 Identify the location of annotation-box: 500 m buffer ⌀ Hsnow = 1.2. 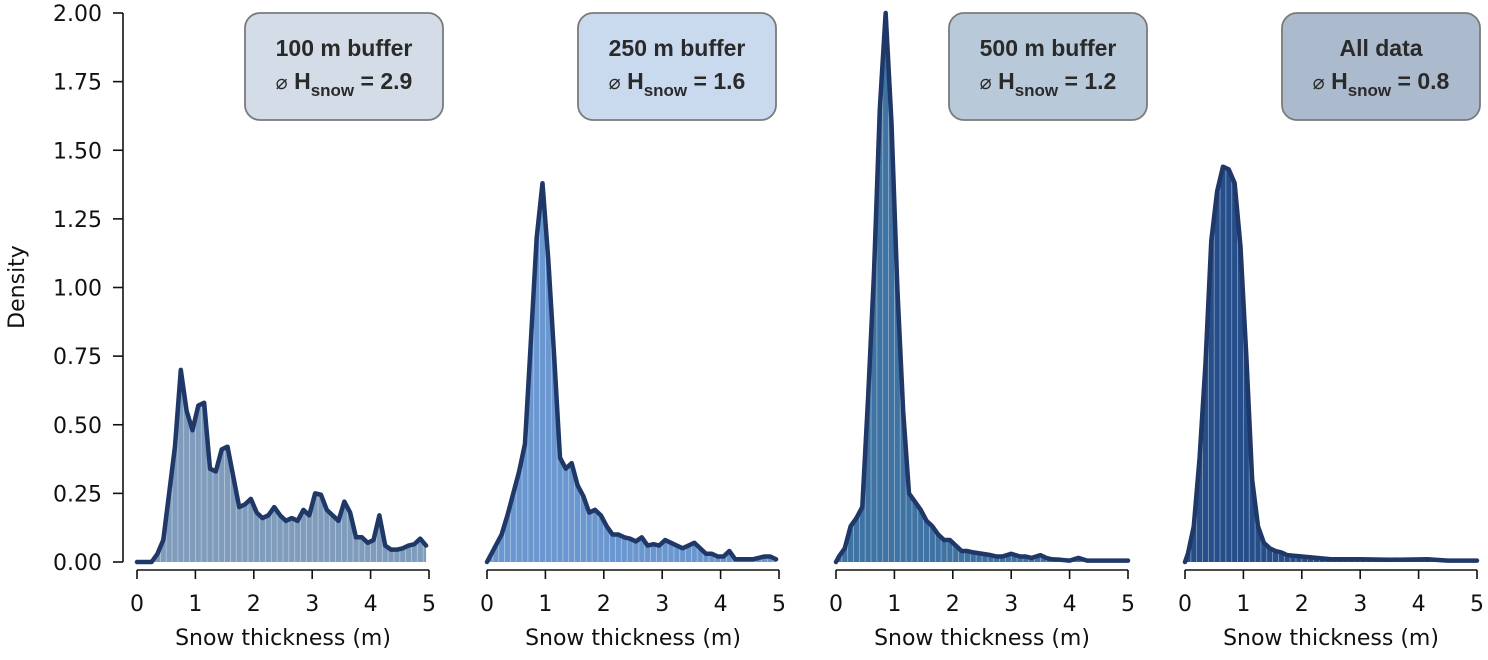
(1048, 66).